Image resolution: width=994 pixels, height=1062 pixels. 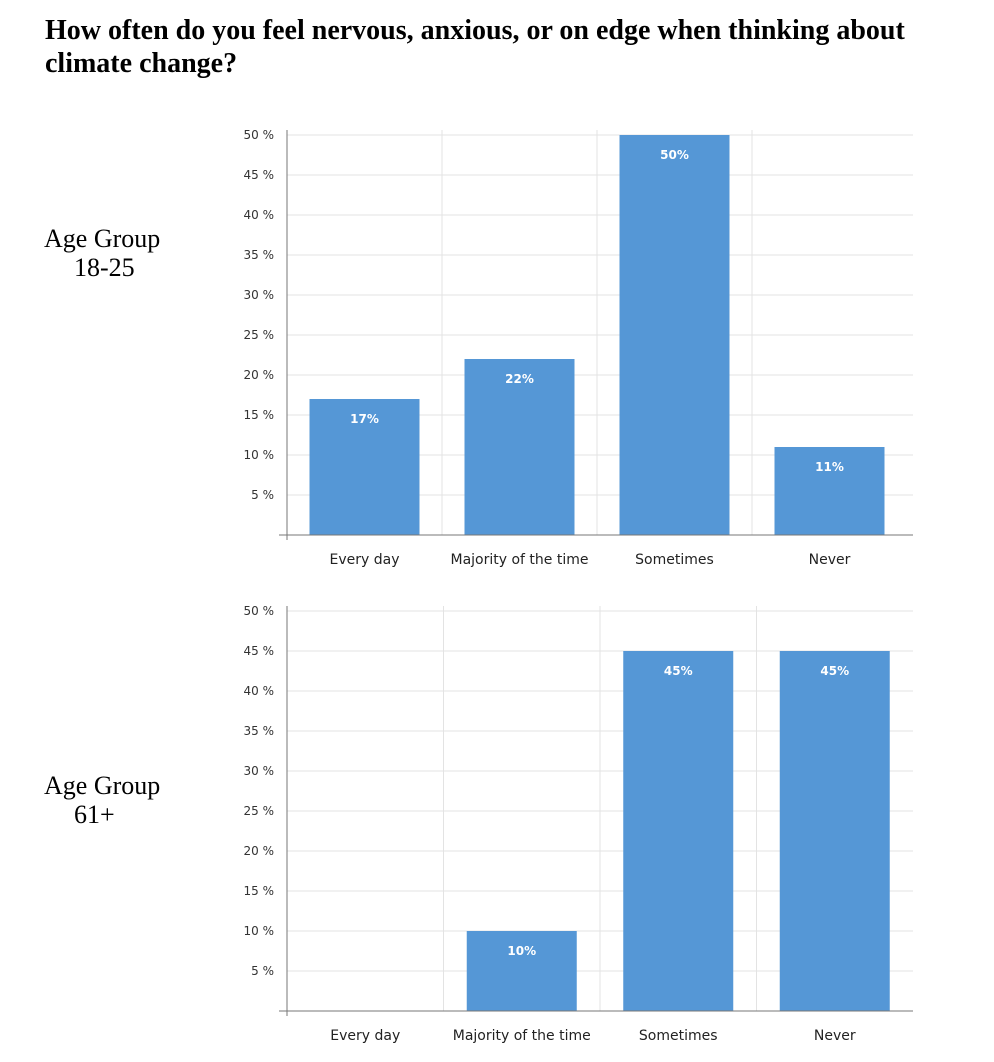 I want to click on data-label: 10%, so click(x=521, y=951).